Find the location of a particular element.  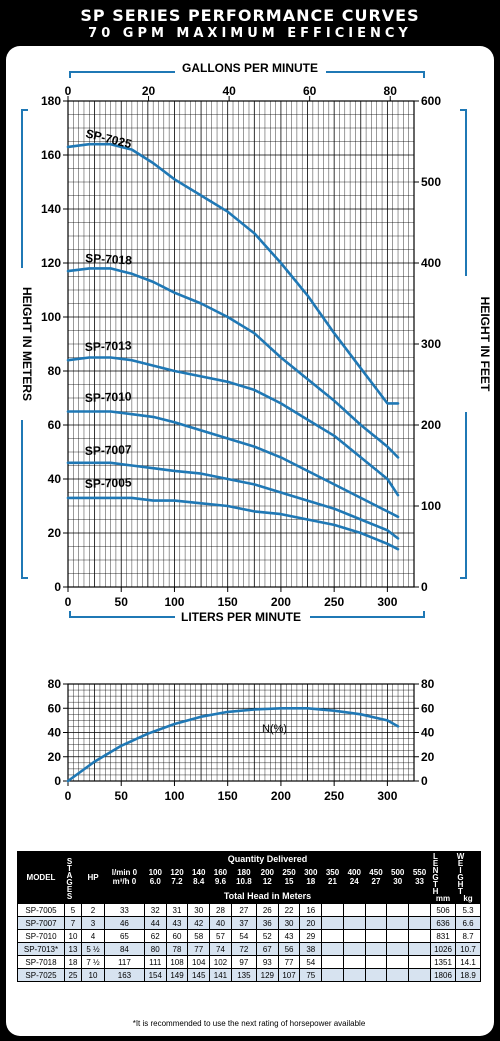

col-weight: WEIGHT kg is located at coordinates (468, 877).